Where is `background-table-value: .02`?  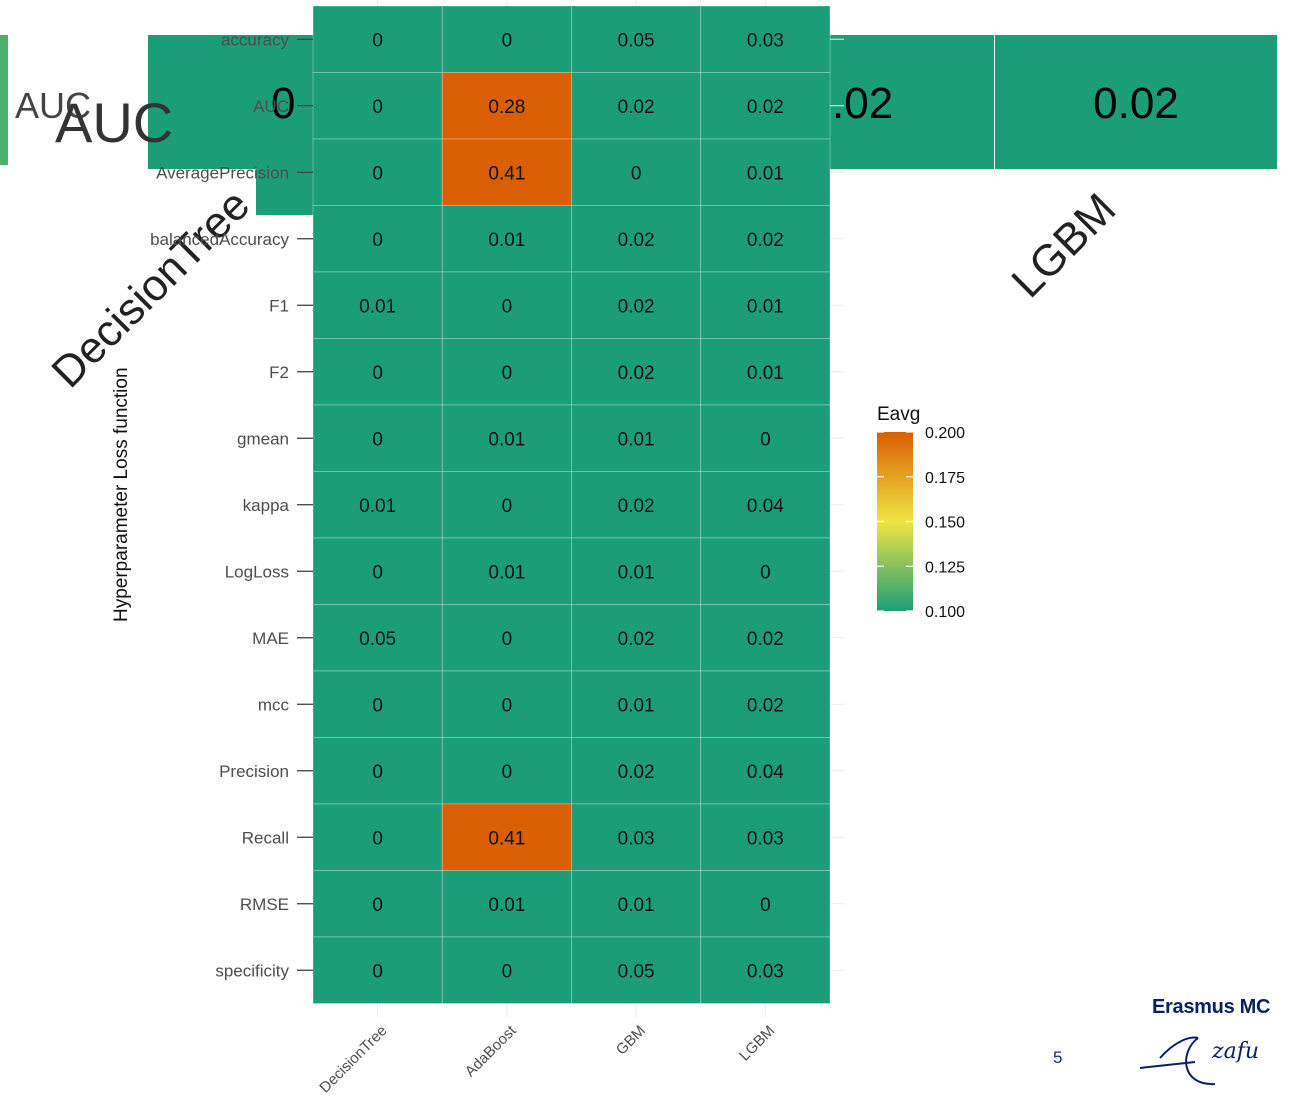 background-table-value: .02 is located at coordinates (862, 103).